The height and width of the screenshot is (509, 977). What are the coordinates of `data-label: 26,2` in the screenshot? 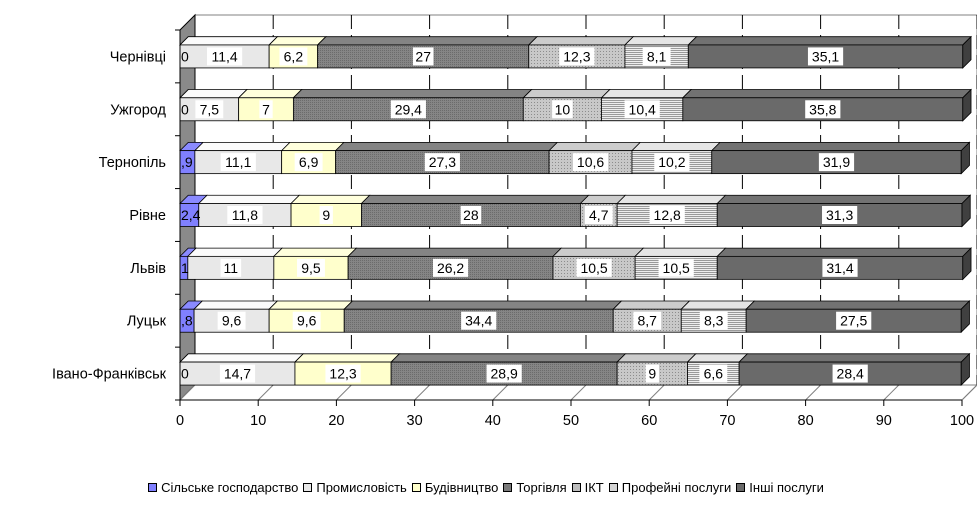 It's located at (450, 268).